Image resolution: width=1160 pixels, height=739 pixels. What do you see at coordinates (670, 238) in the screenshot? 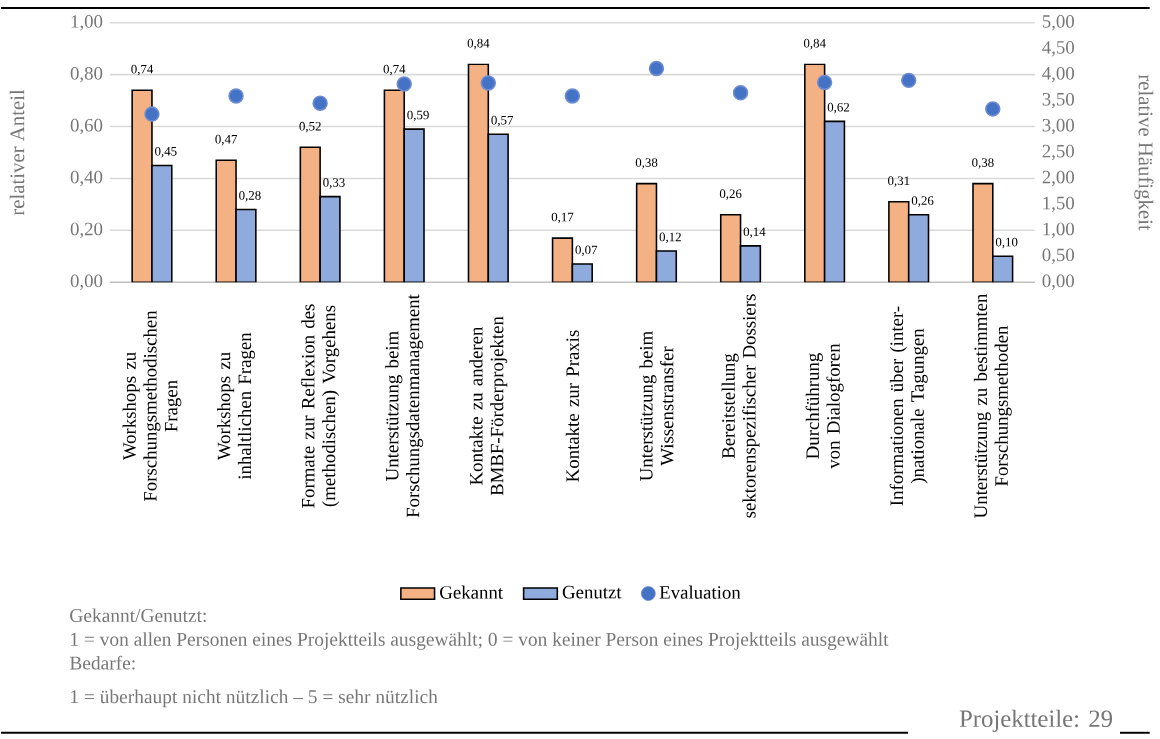
I see `data-label: 0,12` at bounding box center [670, 238].